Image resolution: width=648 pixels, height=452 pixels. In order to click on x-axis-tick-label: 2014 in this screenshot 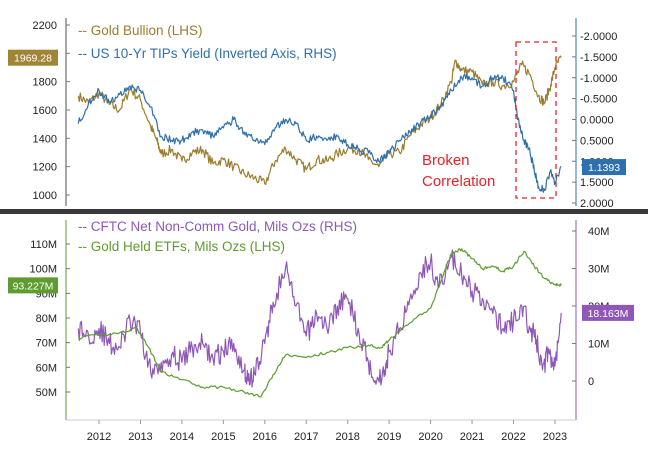, I will do `click(182, 437)`.